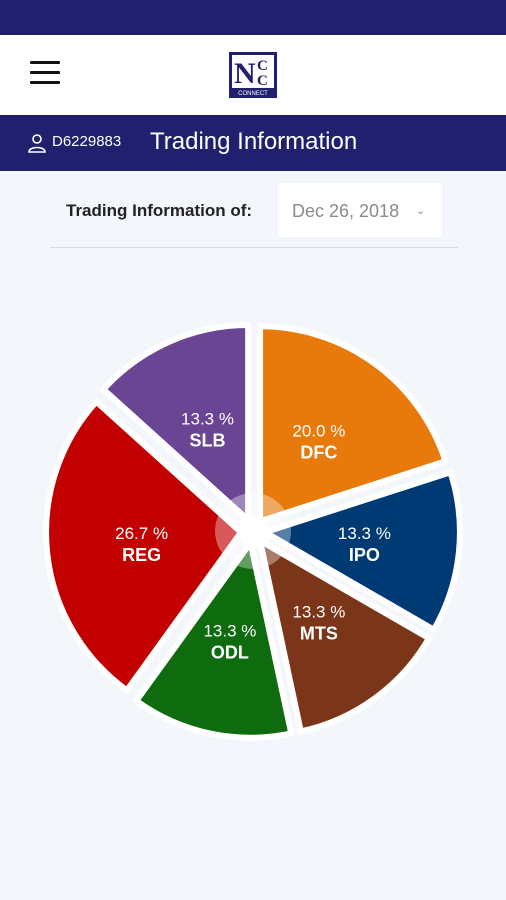  Describe the element at coordinates (253, 94) in the screenshot. I see `svg-text: CONNECT` at that location.